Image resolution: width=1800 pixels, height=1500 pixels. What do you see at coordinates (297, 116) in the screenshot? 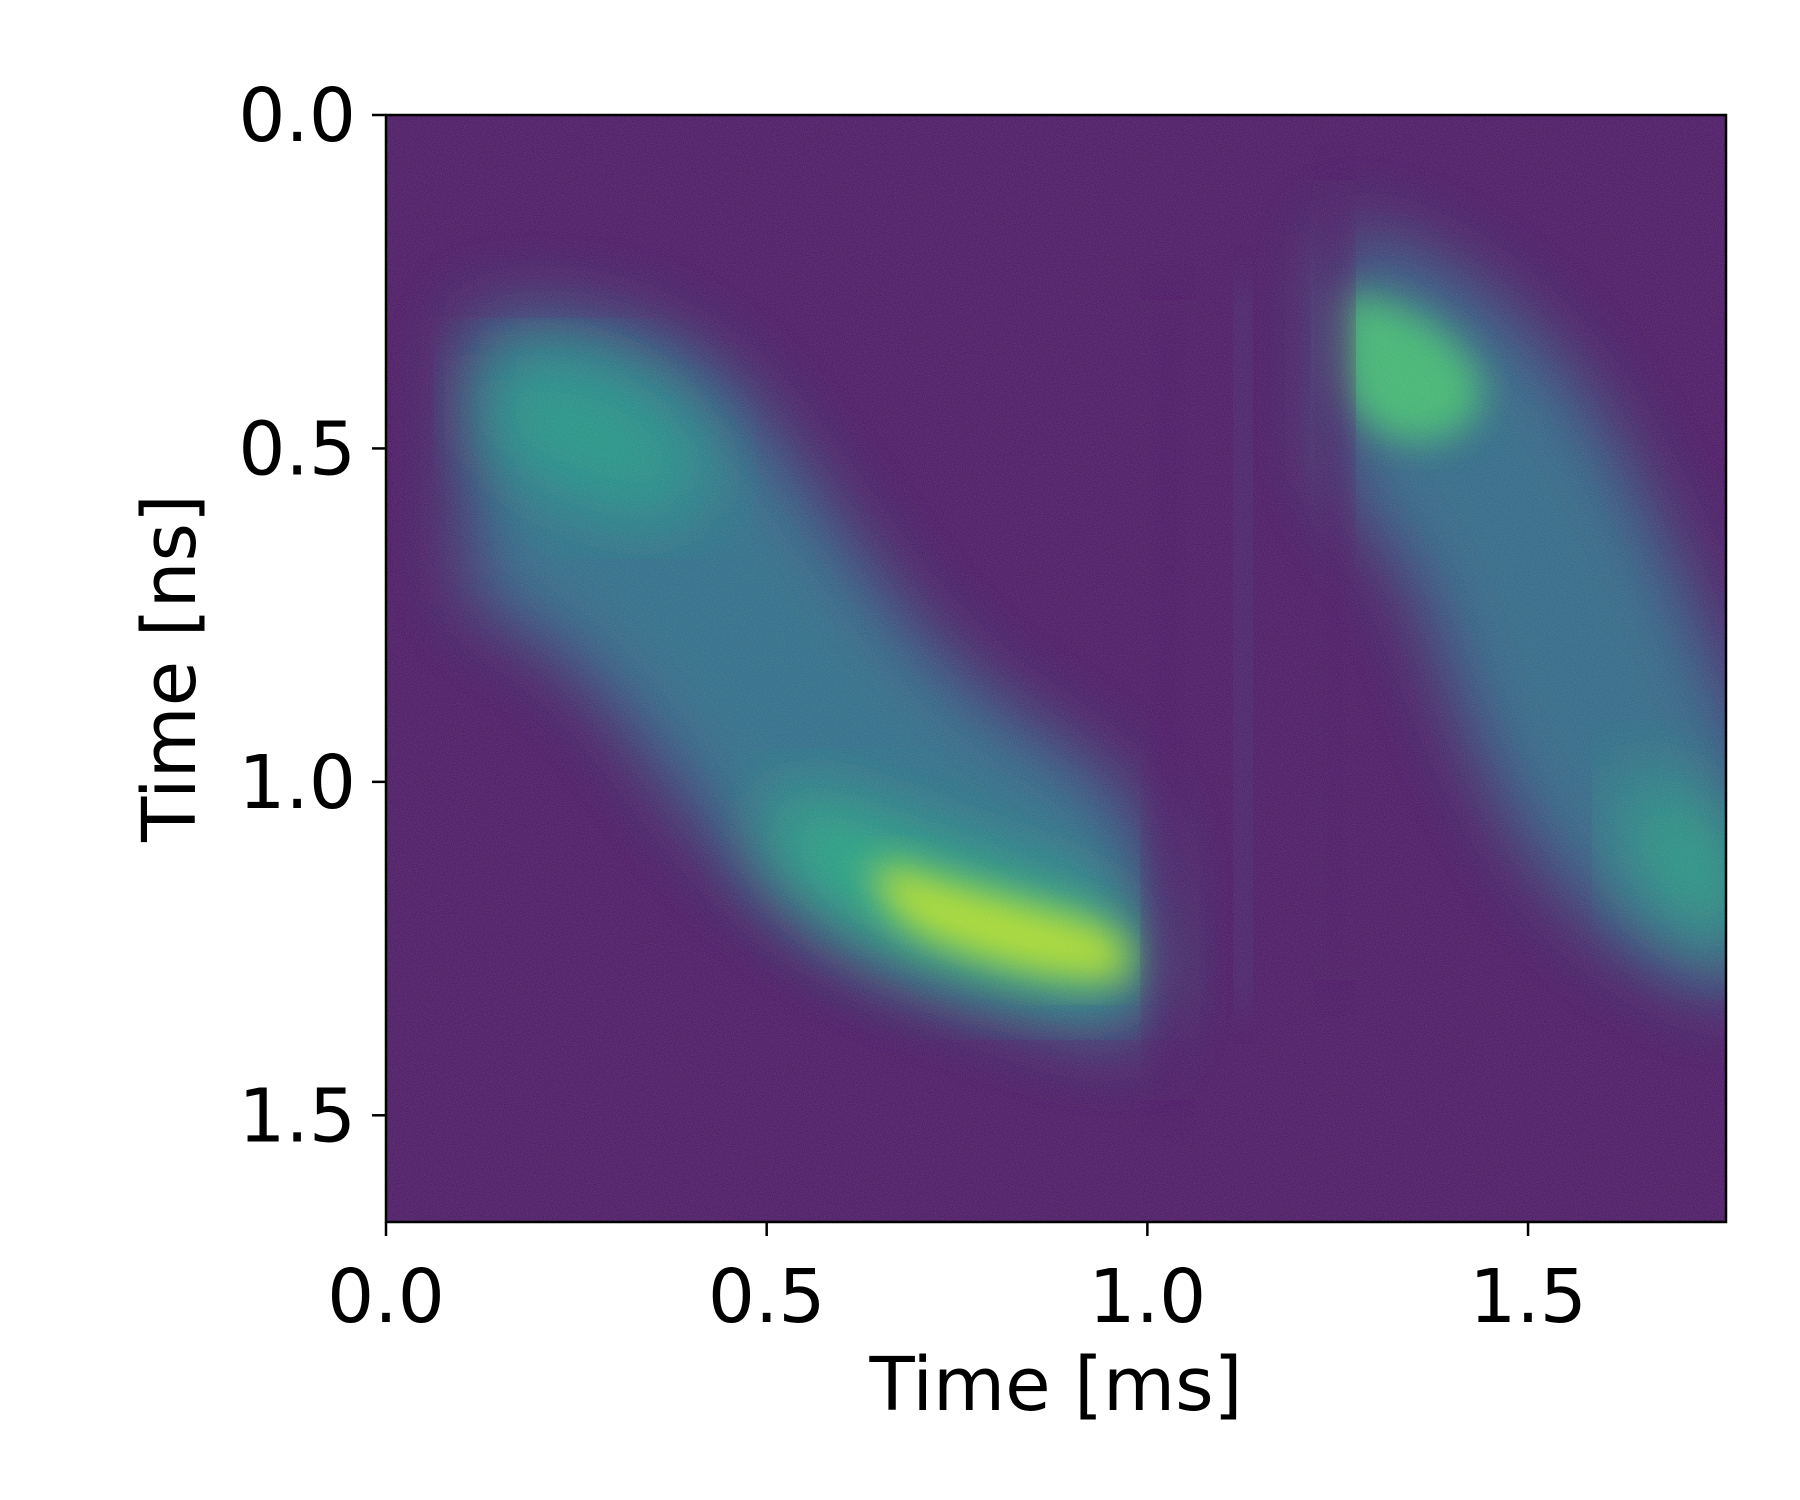
I see `y-tick-label: 0.0` at bounding box center [297, 116].